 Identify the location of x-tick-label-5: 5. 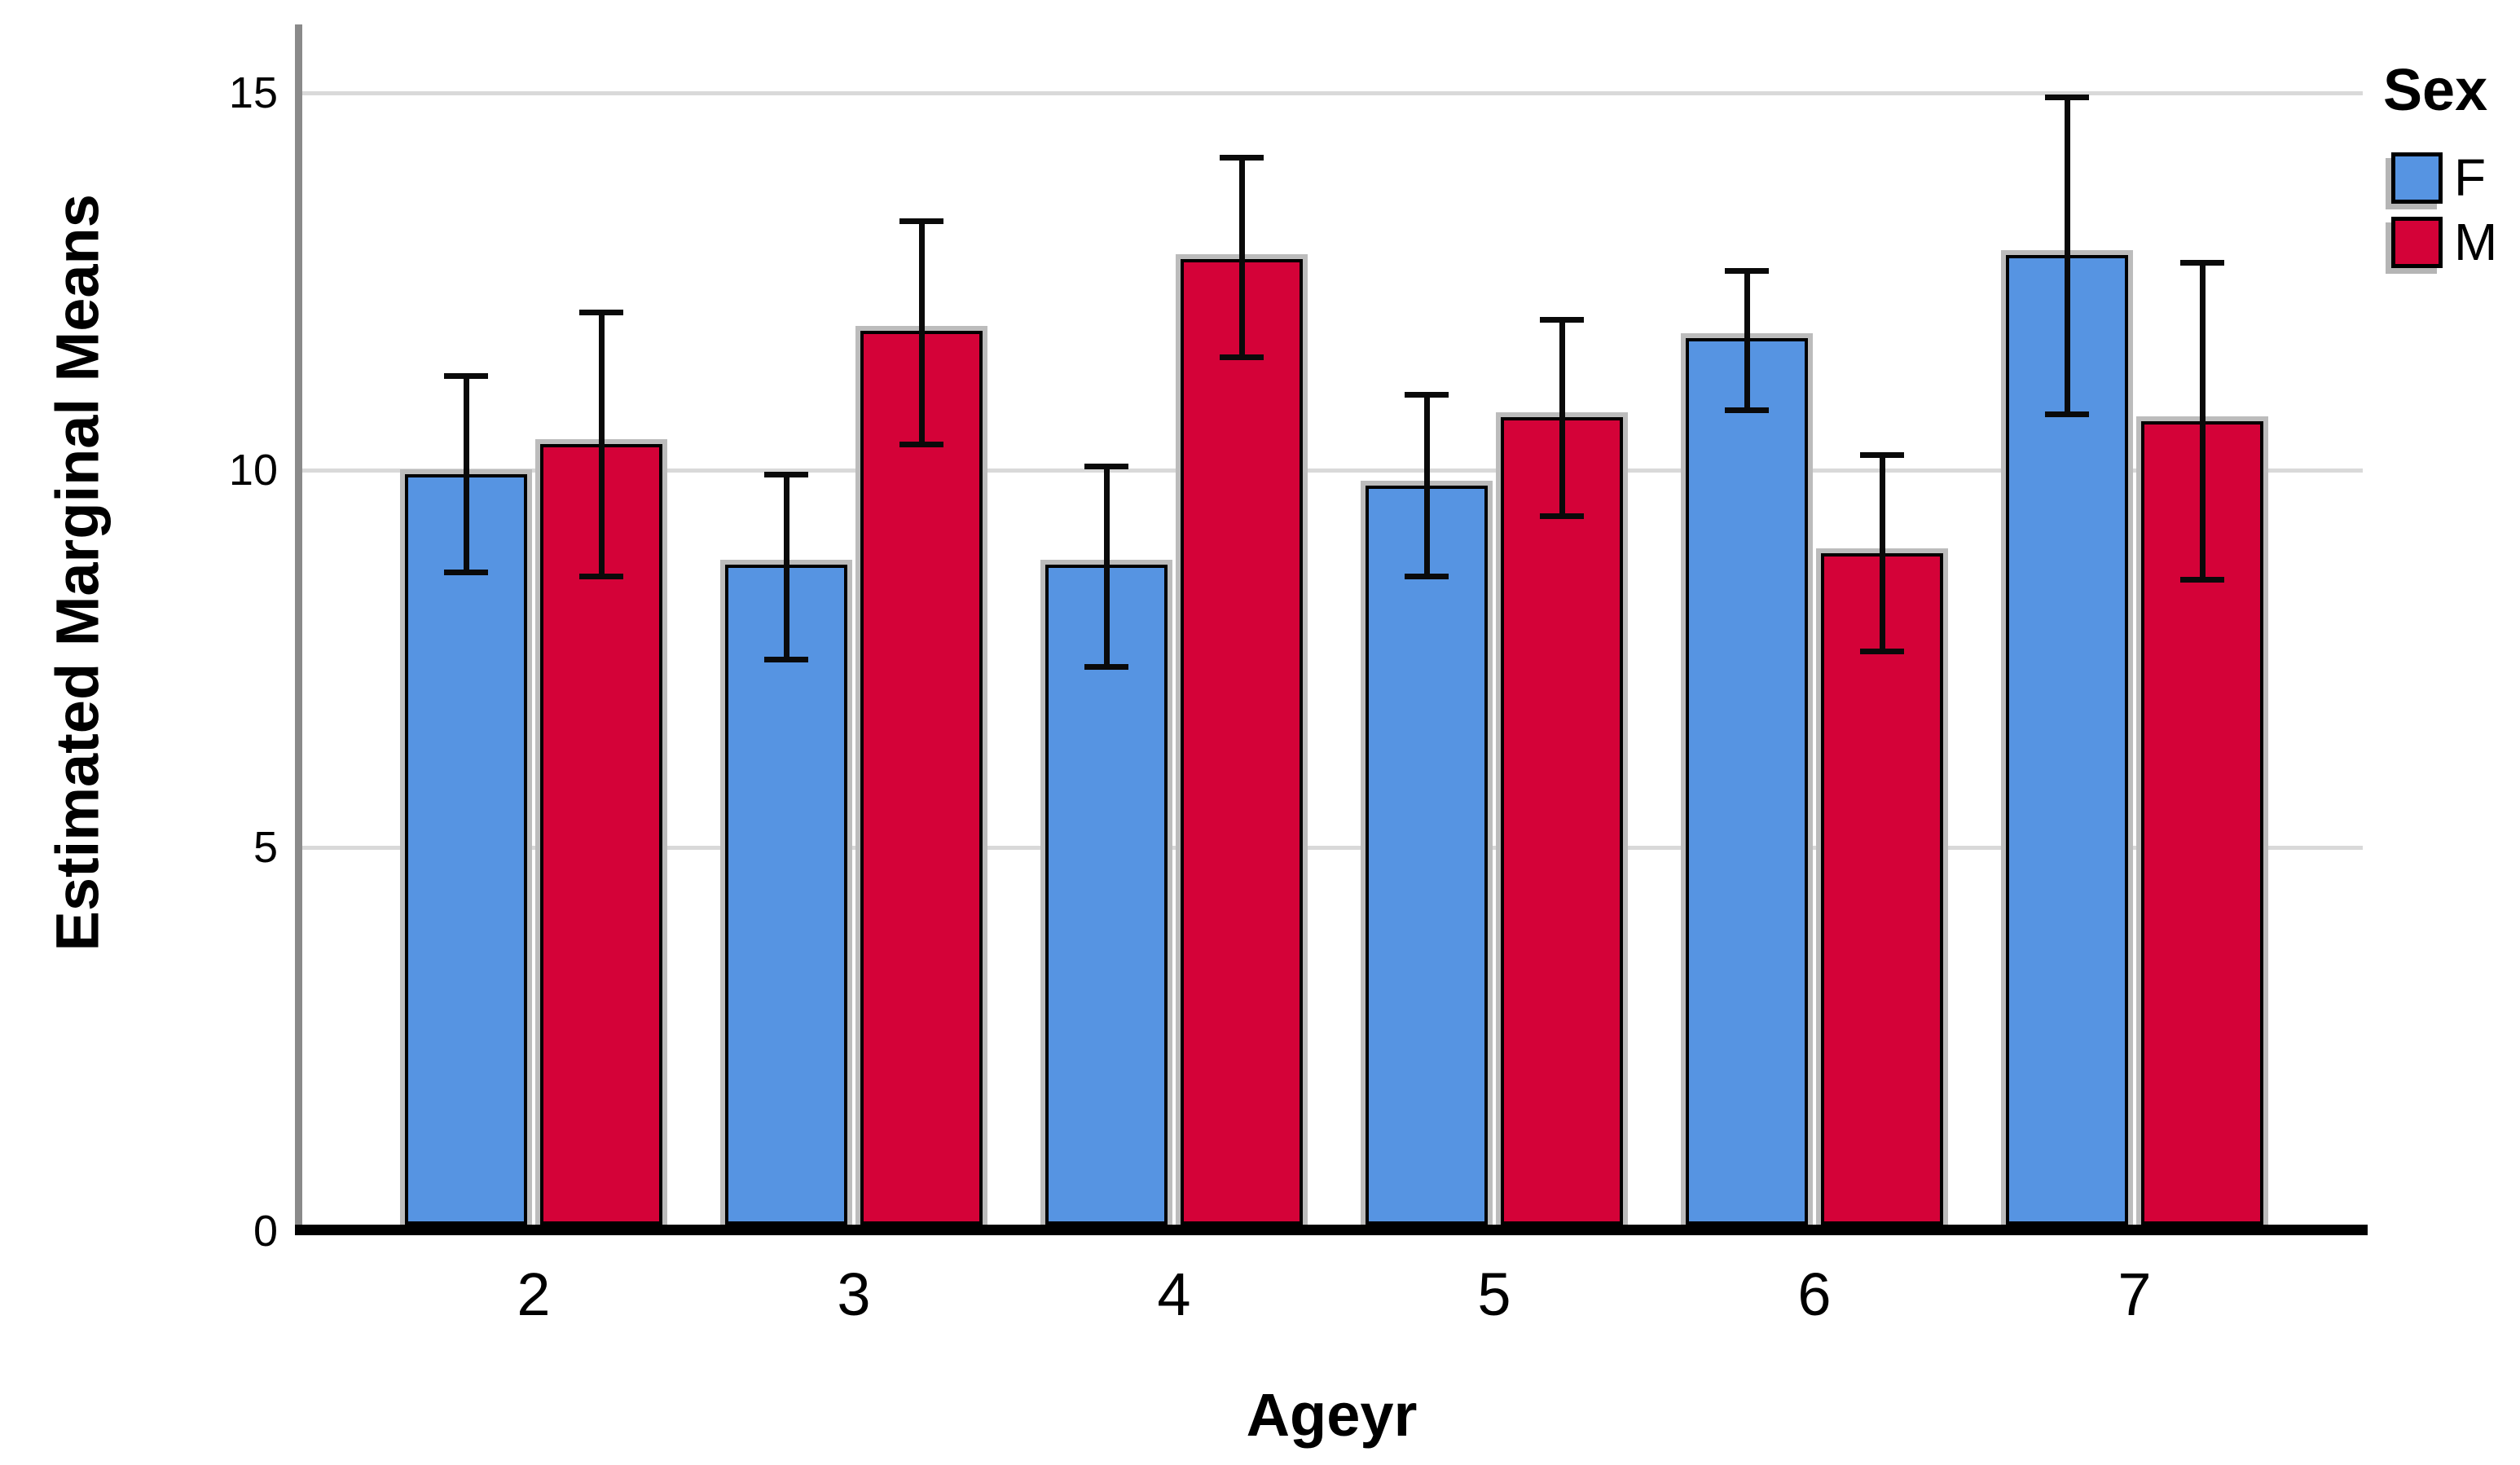
(1494, 1294).